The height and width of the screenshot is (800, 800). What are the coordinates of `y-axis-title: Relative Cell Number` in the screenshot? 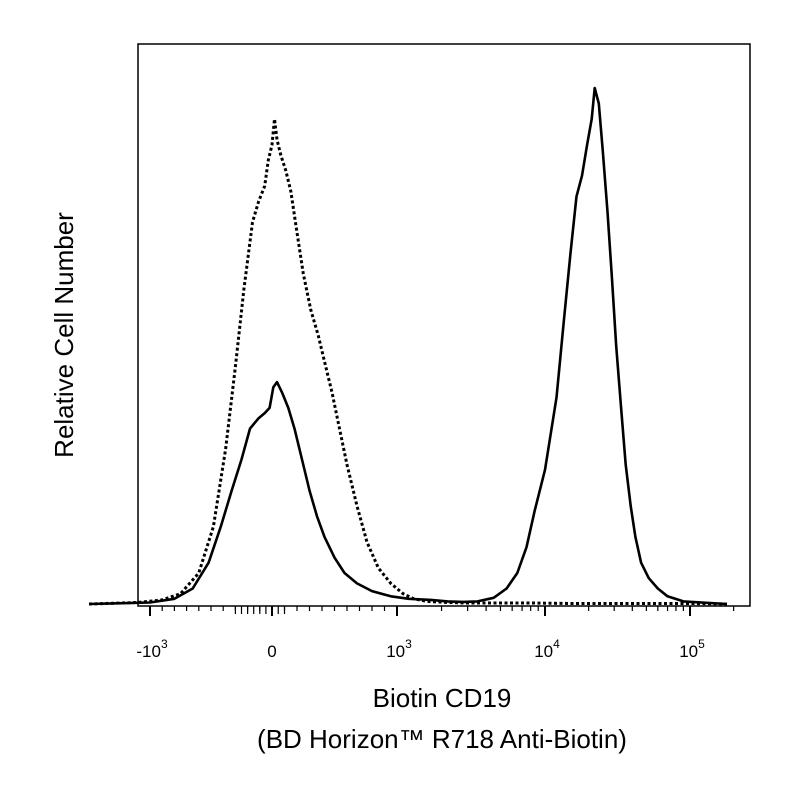 It's located at (64, 335).